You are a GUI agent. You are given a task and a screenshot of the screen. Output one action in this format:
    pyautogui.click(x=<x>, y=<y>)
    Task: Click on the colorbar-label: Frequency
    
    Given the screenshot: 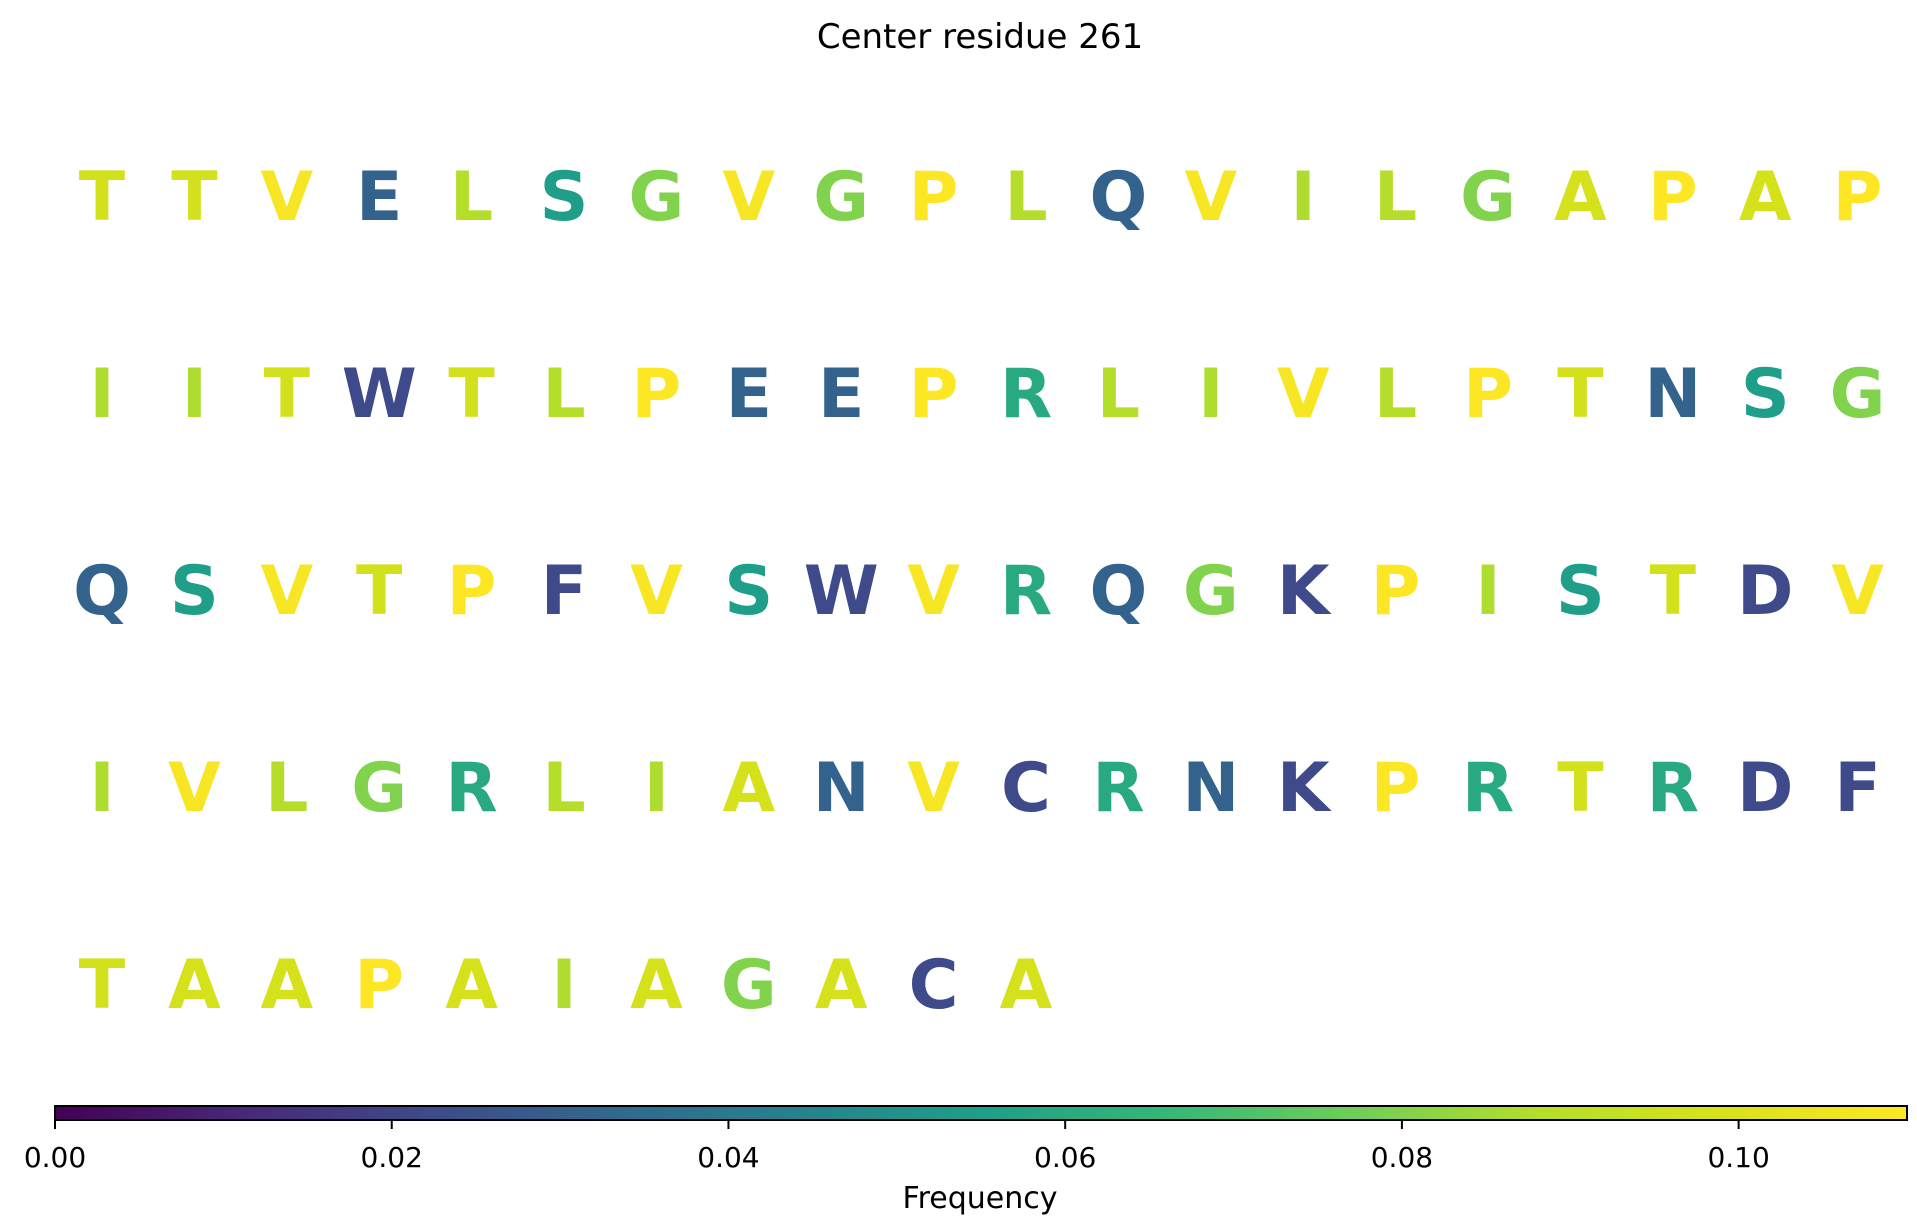 What is the action you would take?
    pyautogui.click(x=980, y=1198)
    